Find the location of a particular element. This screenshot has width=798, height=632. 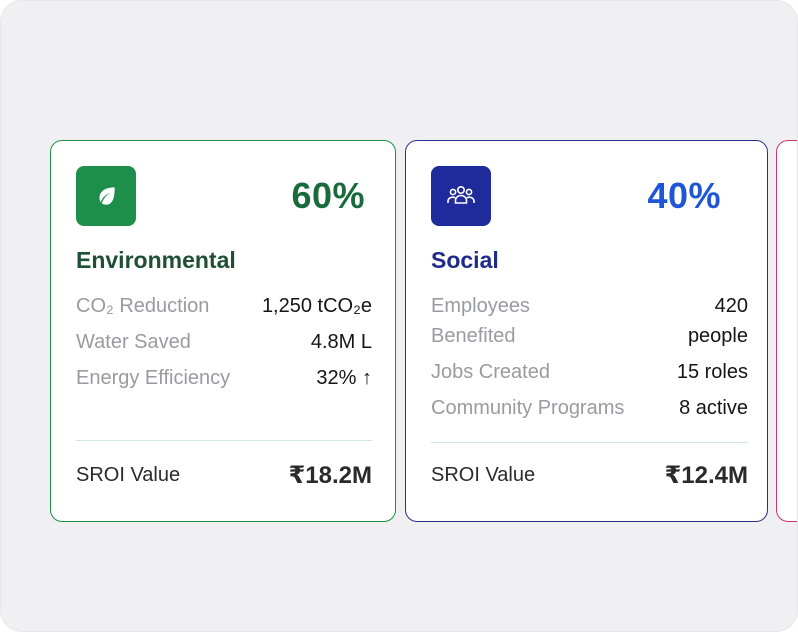

metric-label: Jobs Created is located at coordinates (490, 372).